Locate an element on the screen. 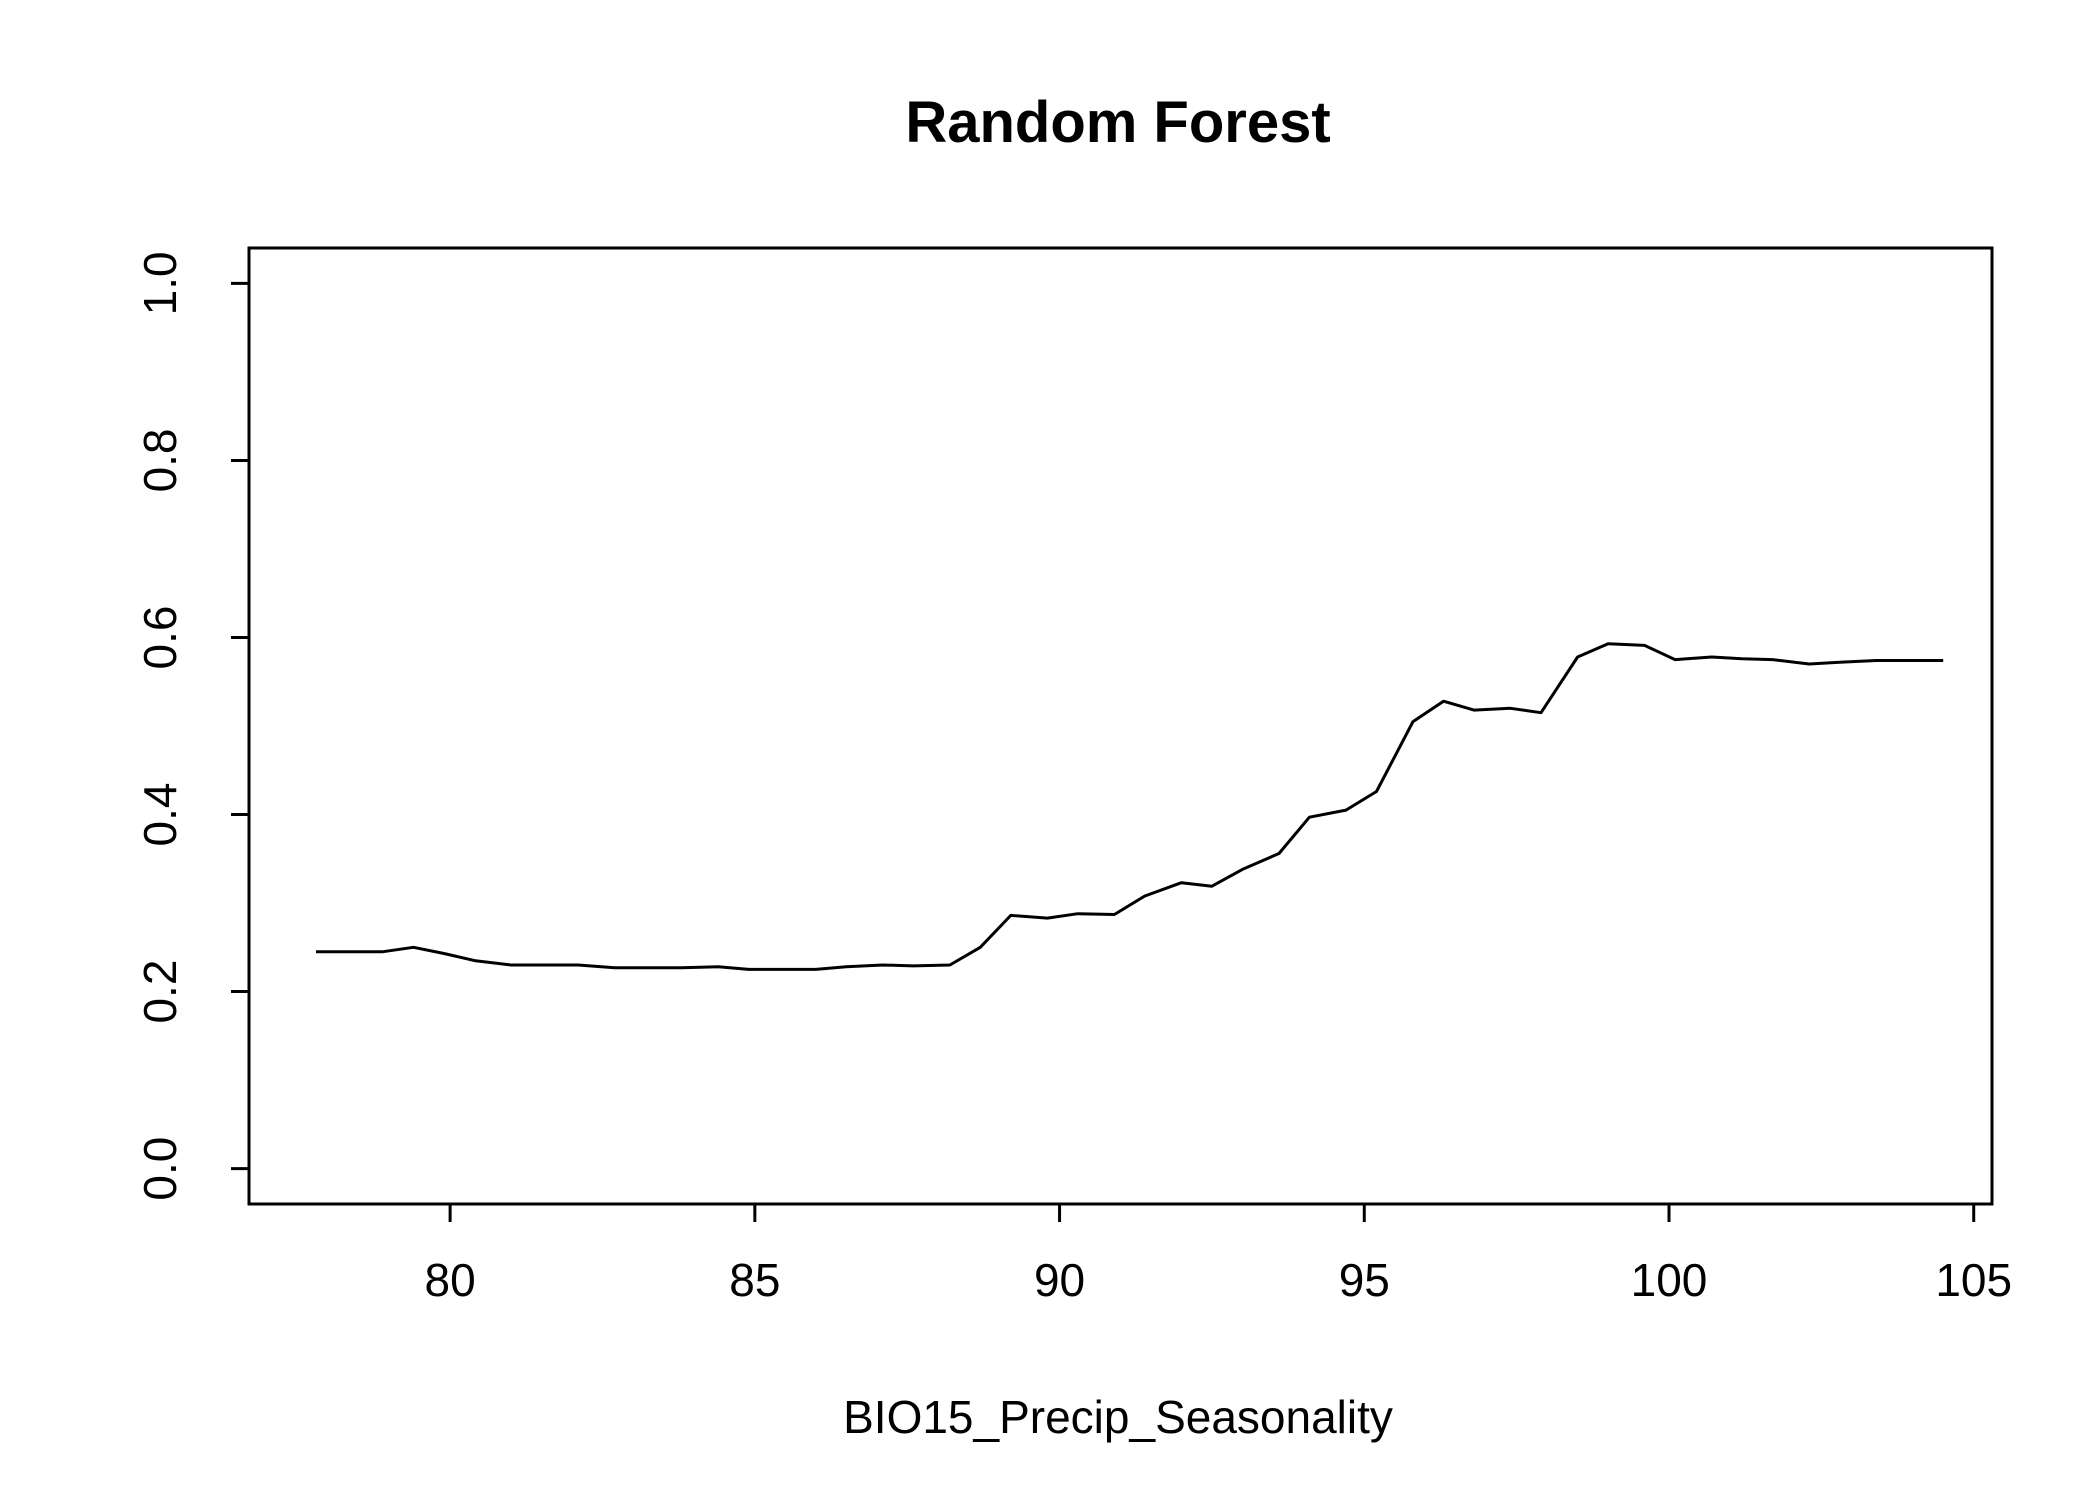 Image resolution: width=2100 pixels, height=1500 pixels. y-tick-label: 0.4 is located at coordinates (160, 815).